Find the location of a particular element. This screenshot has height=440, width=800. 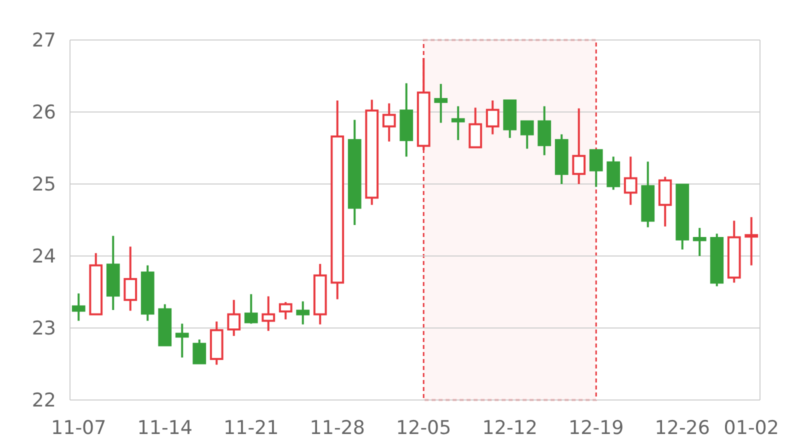

x-tick-label: 11-07 is located at coordinates (78, 428).